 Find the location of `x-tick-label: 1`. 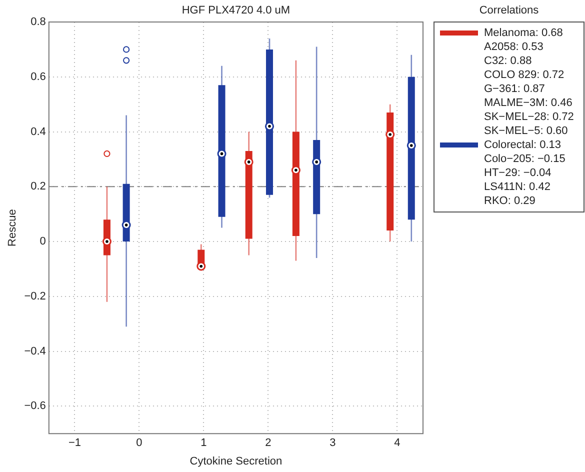

x-tick-label: 1 is located at coordinates (203, 443).